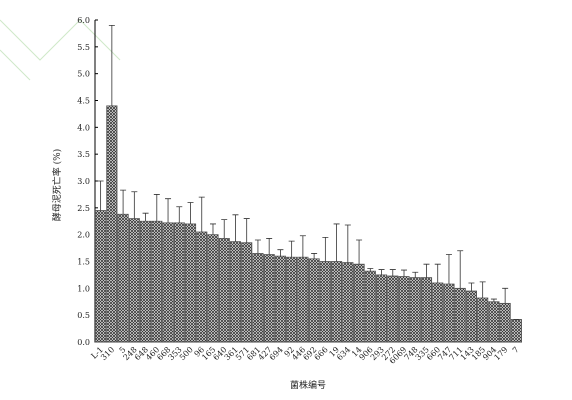 This screenshot has width=572, height=400. Describe the element at coordinates (308, 385) in the screenshot. I see `x-axis-label: 菌株编号` at that location.